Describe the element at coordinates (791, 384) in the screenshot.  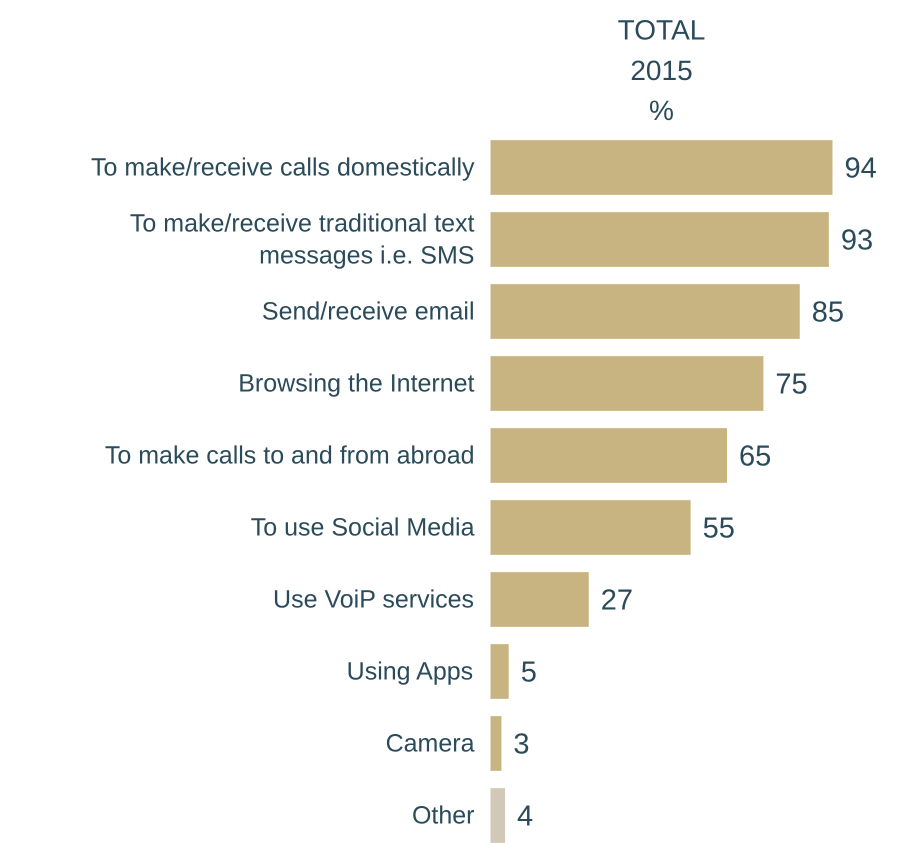
I see `data-label: 75` at that location.